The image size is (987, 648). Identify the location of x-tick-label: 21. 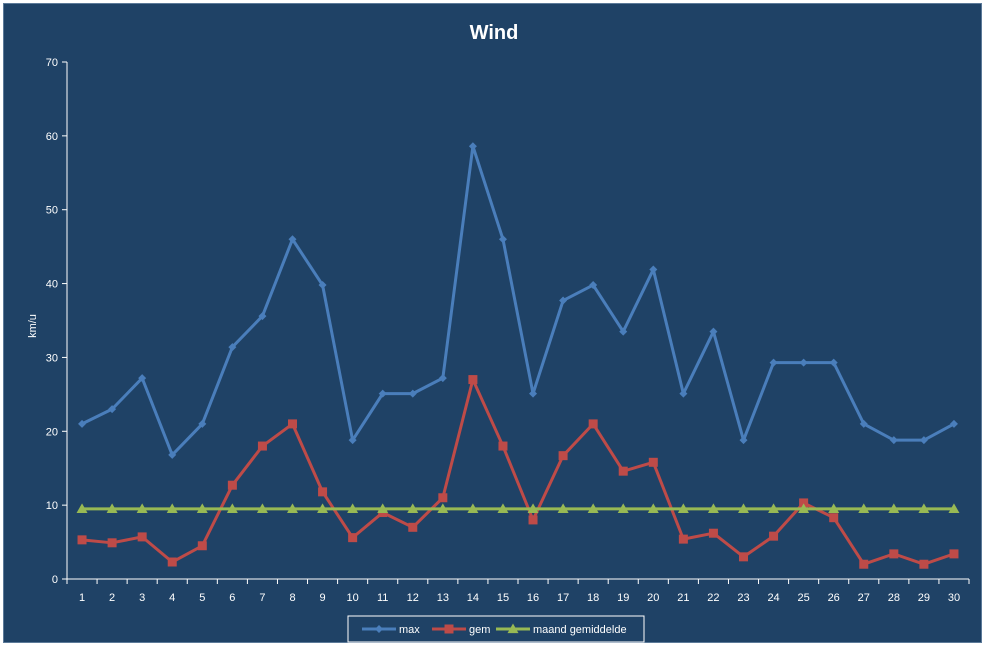
(683, 598).